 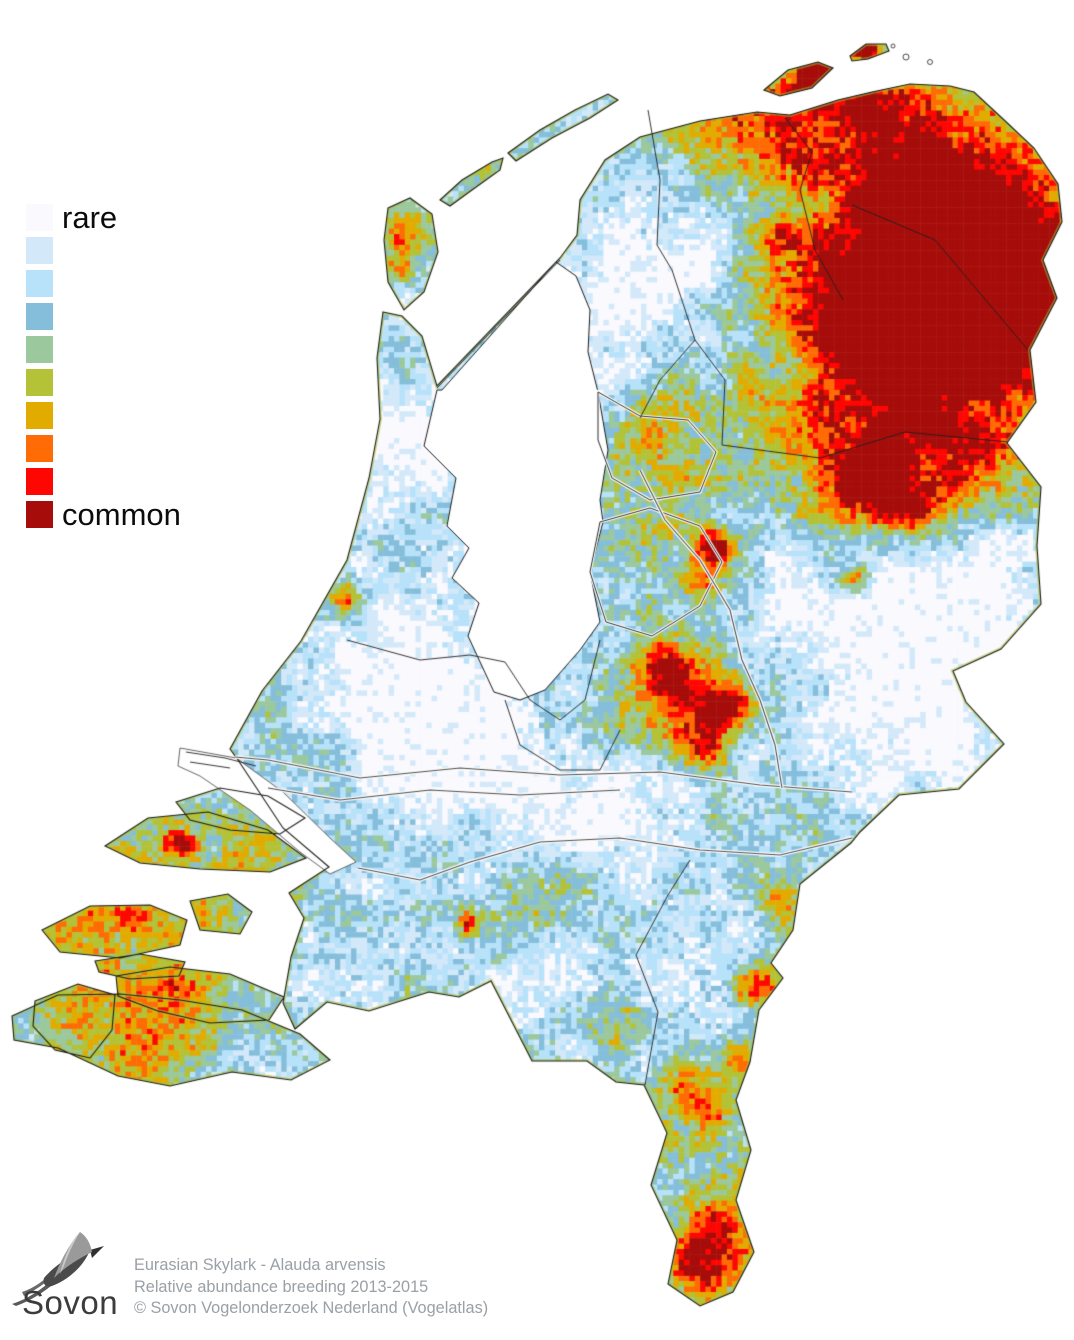 I want to click on caption-subtitle: Relative abundance breeding 2013-2015, so click(x=281, y=1286).